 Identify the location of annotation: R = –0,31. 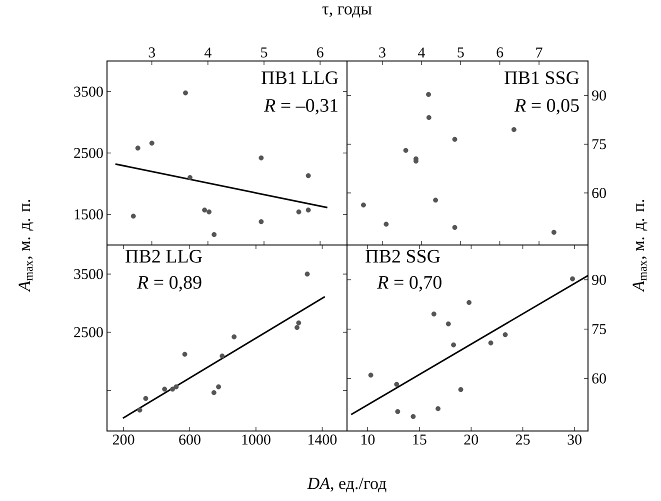
(301, 107).